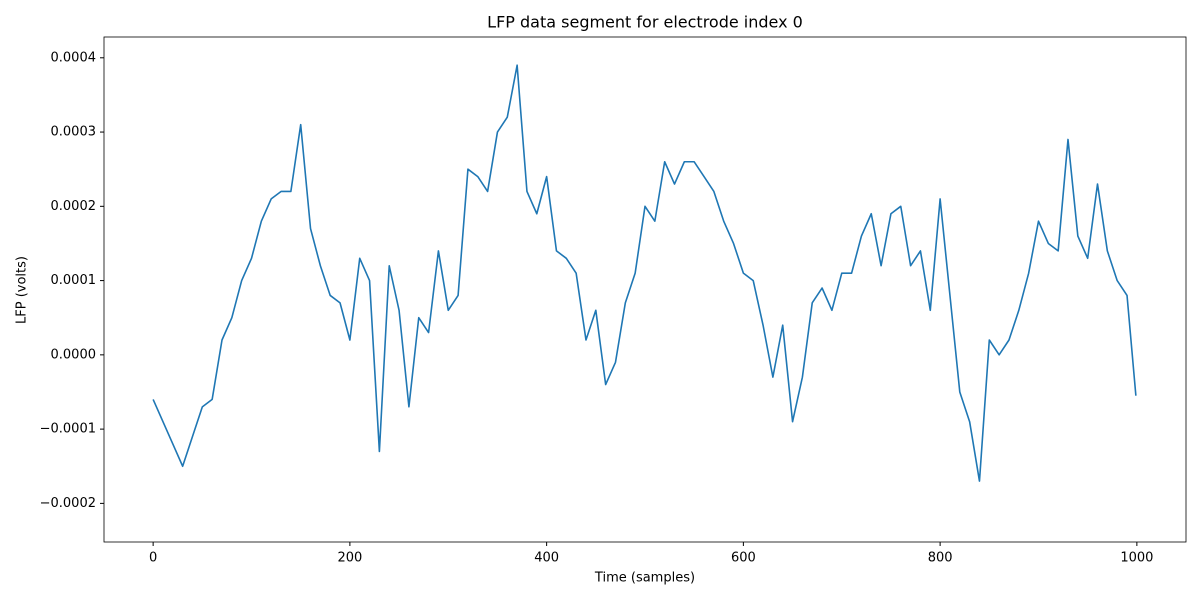 This screenshot has height=600, width=1200. I want to click on x-tick-label: 1000, so click(1136, 558).